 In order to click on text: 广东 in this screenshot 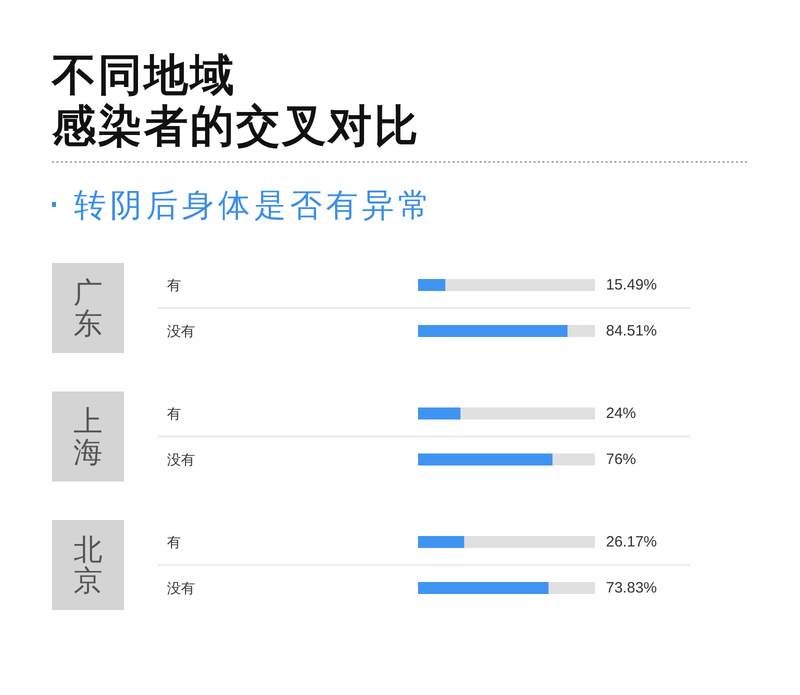, I will do `click(88, 309)`.